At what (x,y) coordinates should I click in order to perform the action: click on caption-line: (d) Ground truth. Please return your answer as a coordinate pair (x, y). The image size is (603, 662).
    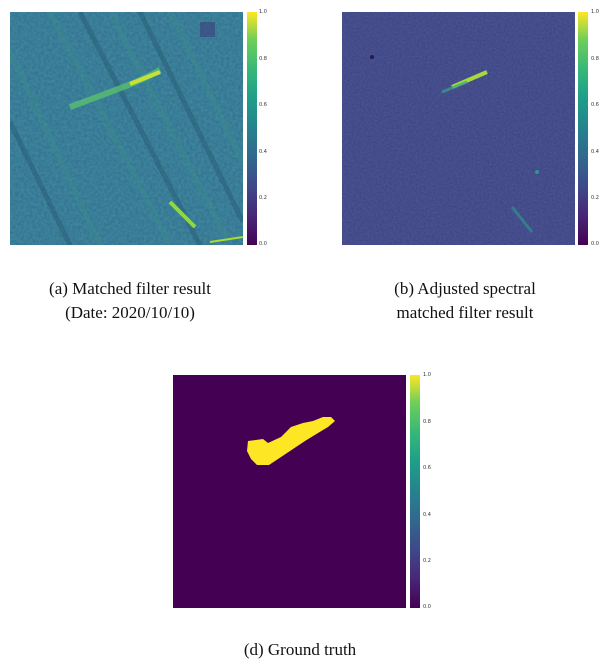
    Looking at the image, I should click on (300, 649).